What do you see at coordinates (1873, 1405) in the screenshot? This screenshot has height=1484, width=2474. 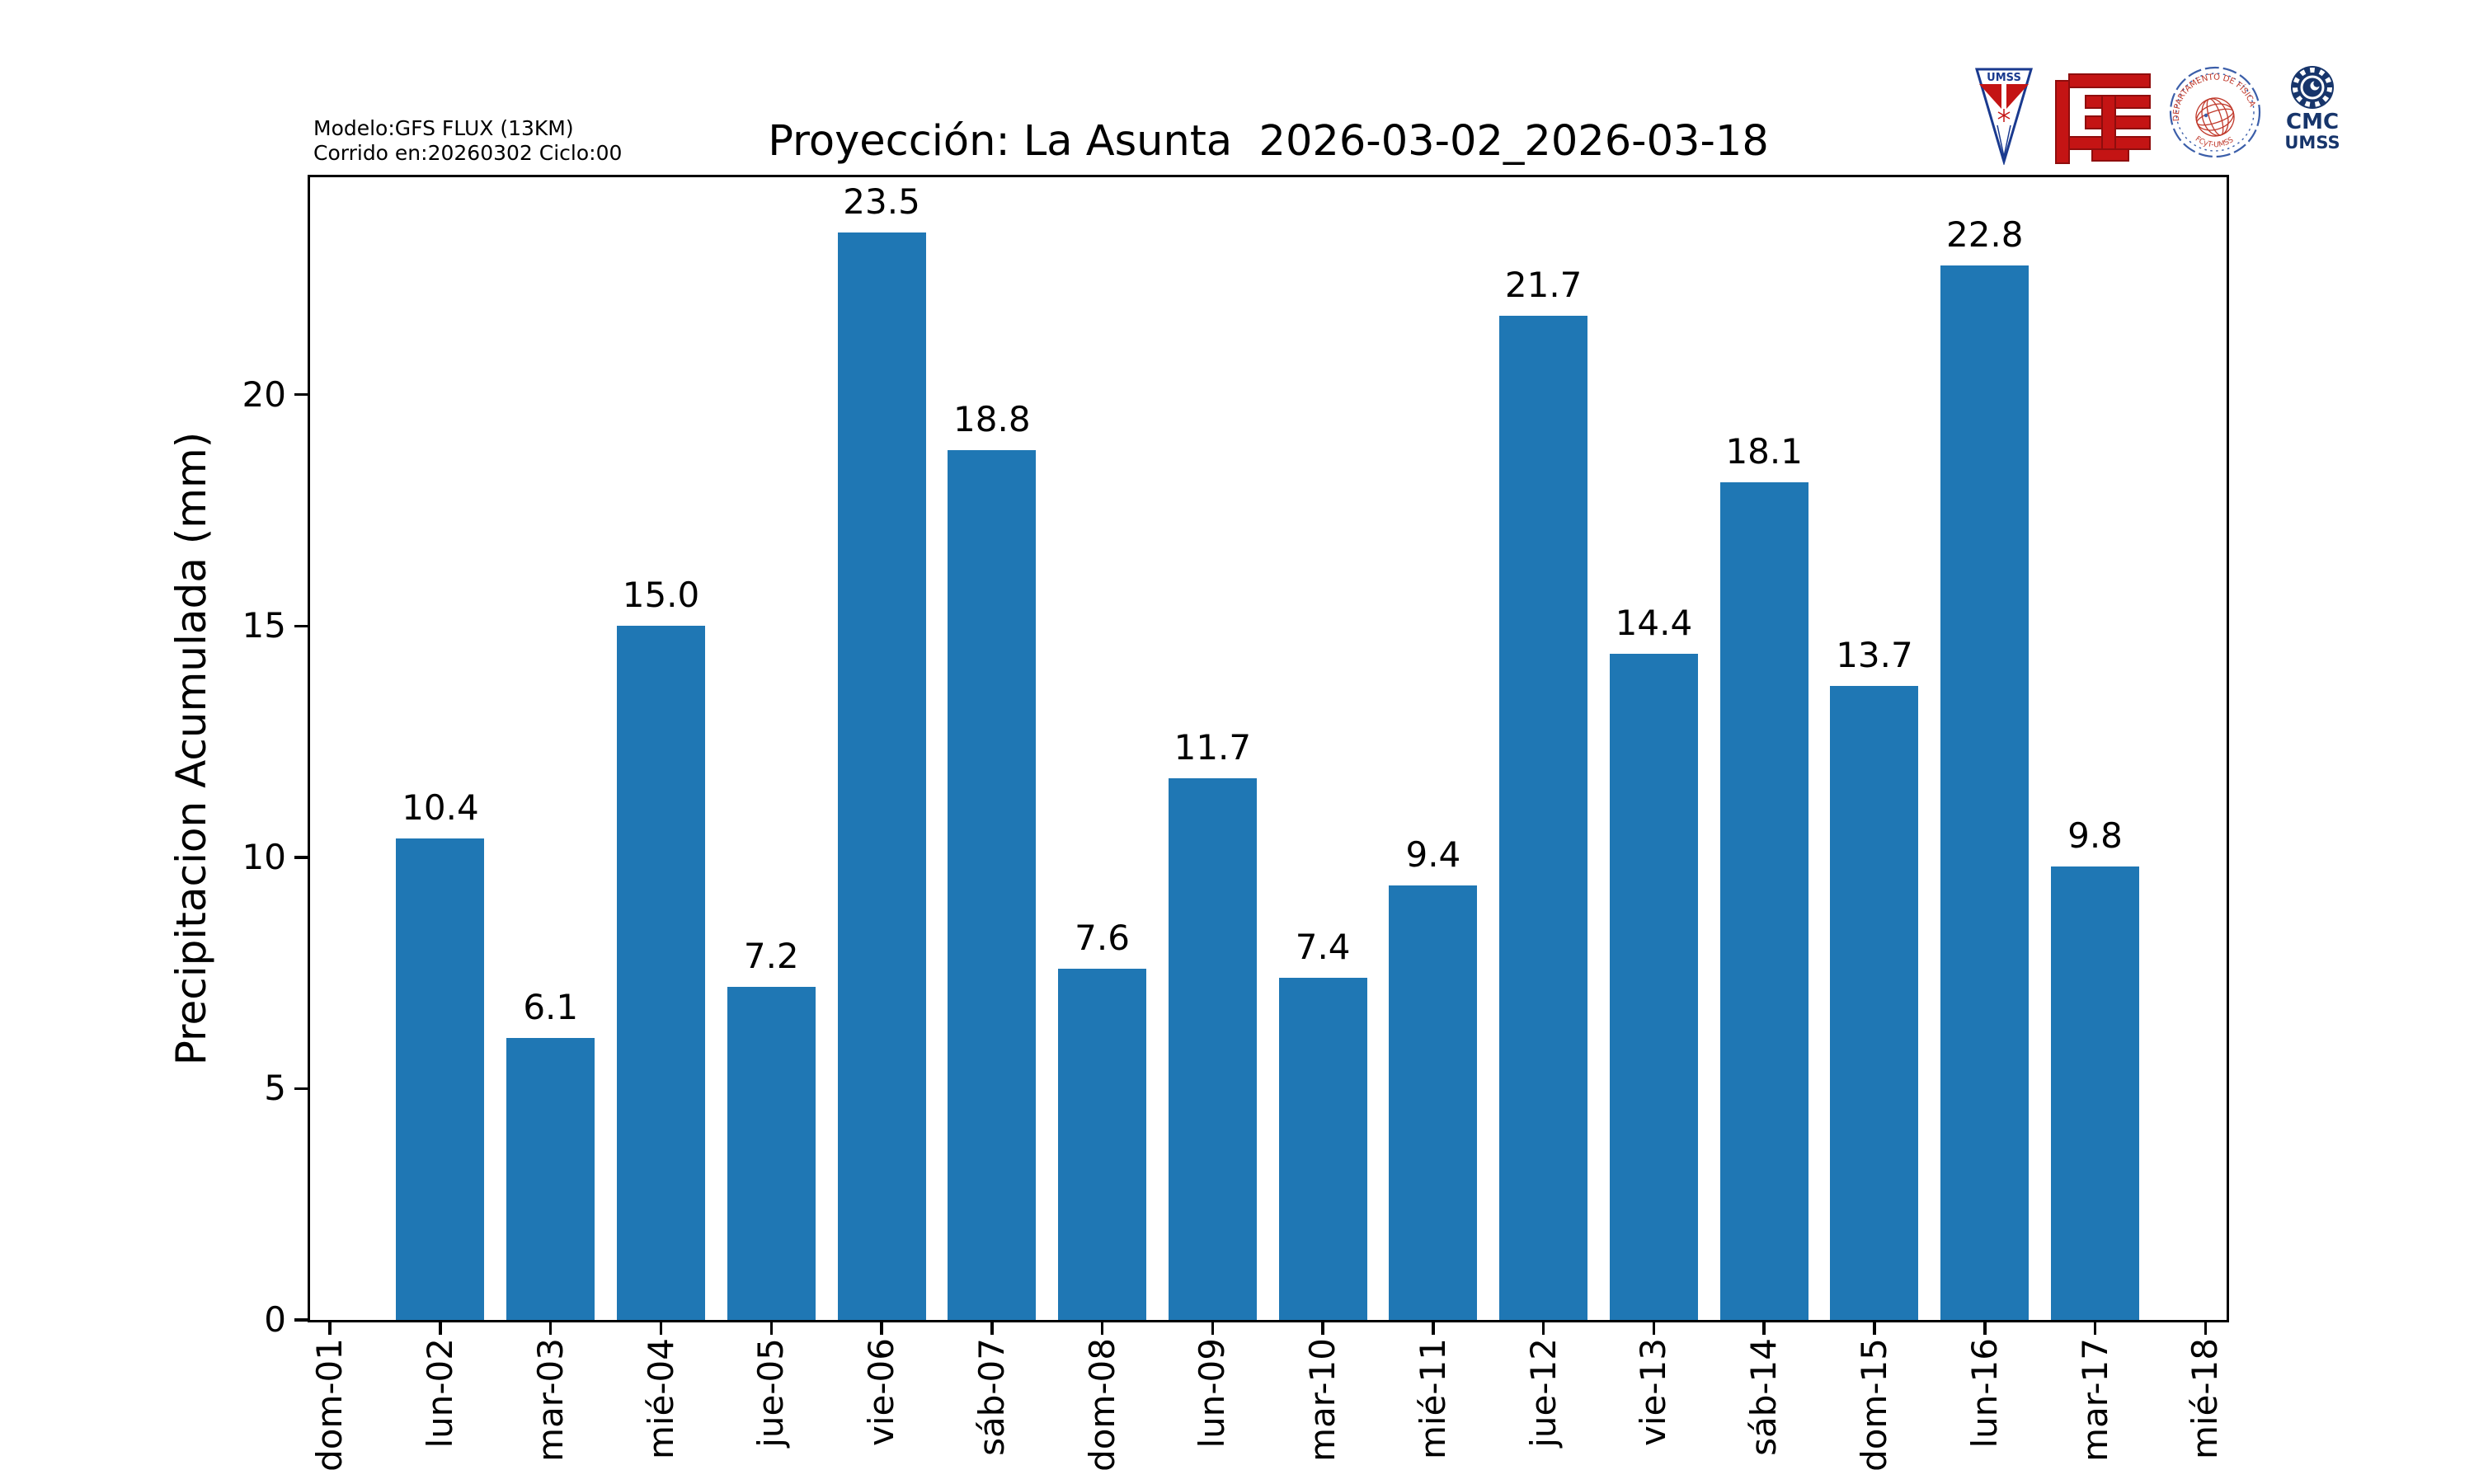 I see `x-tick-label: dom-15` at bounding box center [1873, 1405].